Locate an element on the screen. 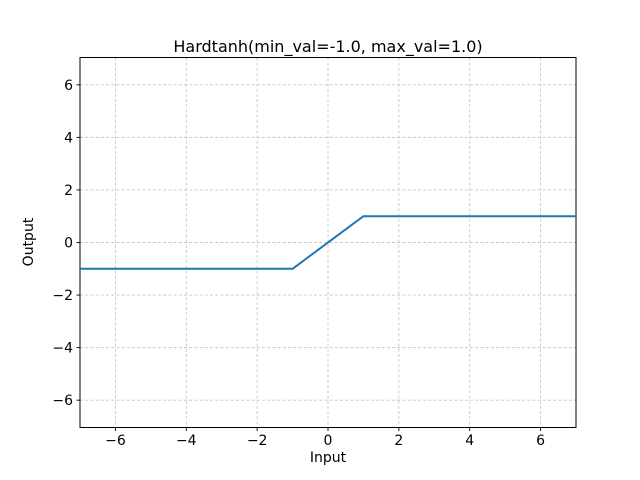 This screenshot has width=640, height=480. y-tick-label: 2 is located at coordinates (68, 191).